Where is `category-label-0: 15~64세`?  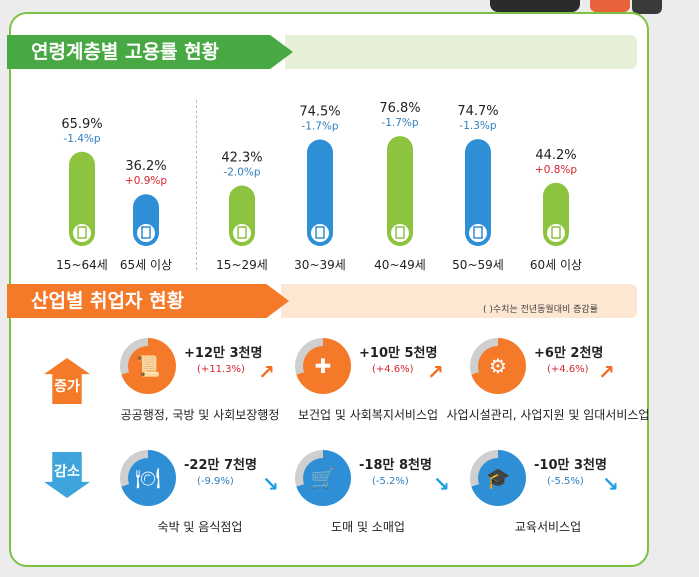
category-label-0: 15~64세 is located at coordinates (82, 265).